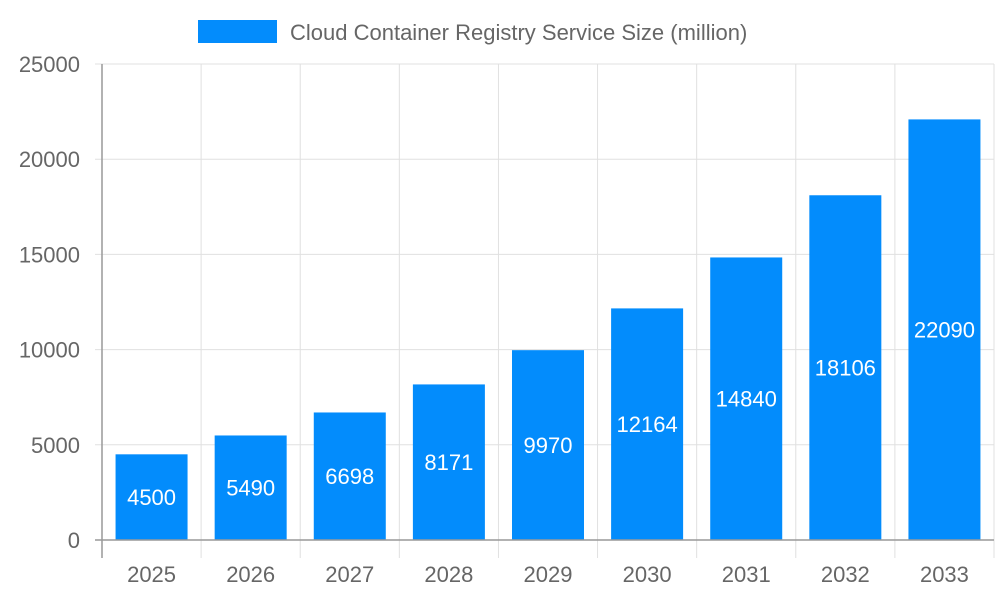  Describe the element at coordinates (548, 574) in the screenshot. I see `x-tick-label: 2029` at that location.